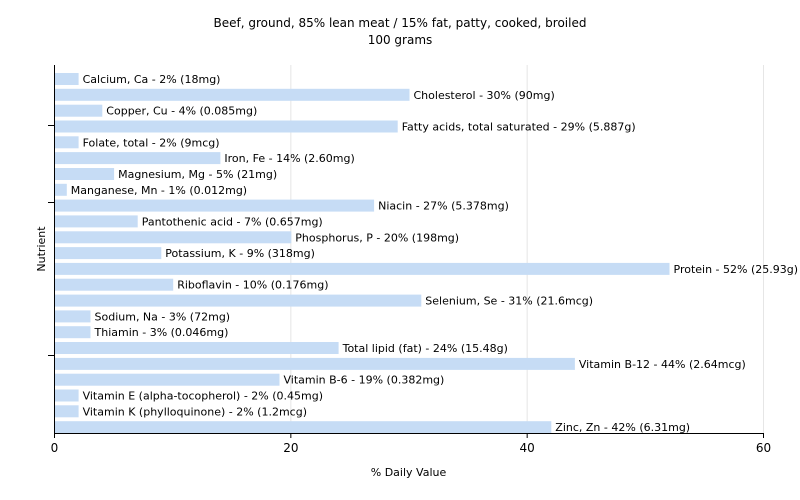 The width and height of the screenshot is (800, 500). I want to click on x-tick-label: 20, so click(290, 448).